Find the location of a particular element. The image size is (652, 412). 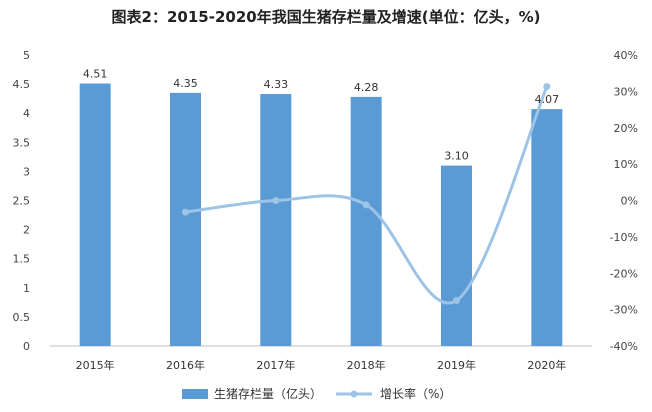

bar-data-label: 4.07 is located at coordinates (547, 99).